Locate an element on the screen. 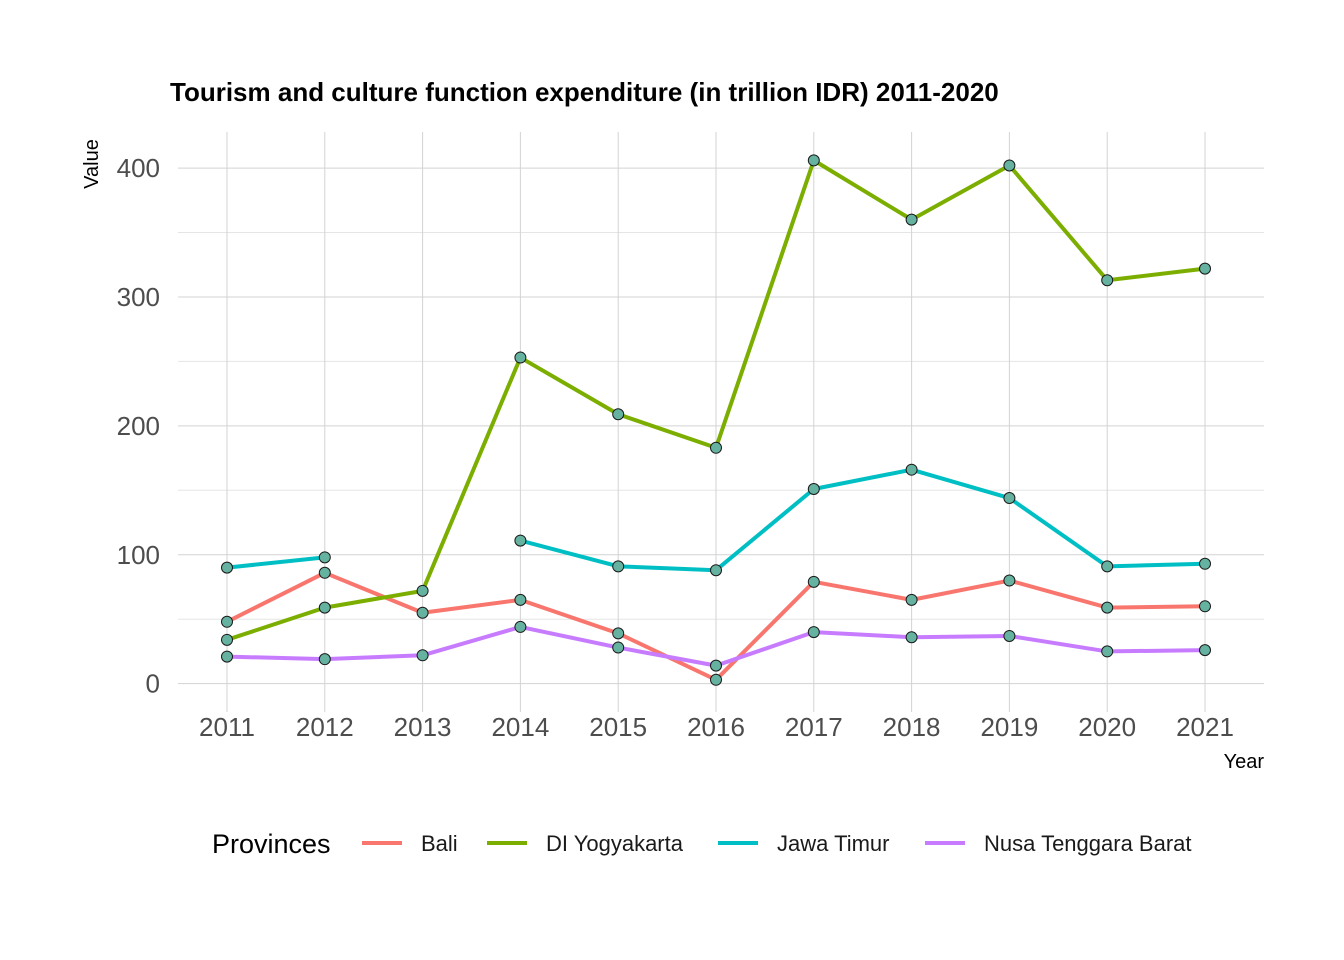 The width and height of the screenshot is (1344, 960). legend-title: Provinces is located at coordinates (271, 844).